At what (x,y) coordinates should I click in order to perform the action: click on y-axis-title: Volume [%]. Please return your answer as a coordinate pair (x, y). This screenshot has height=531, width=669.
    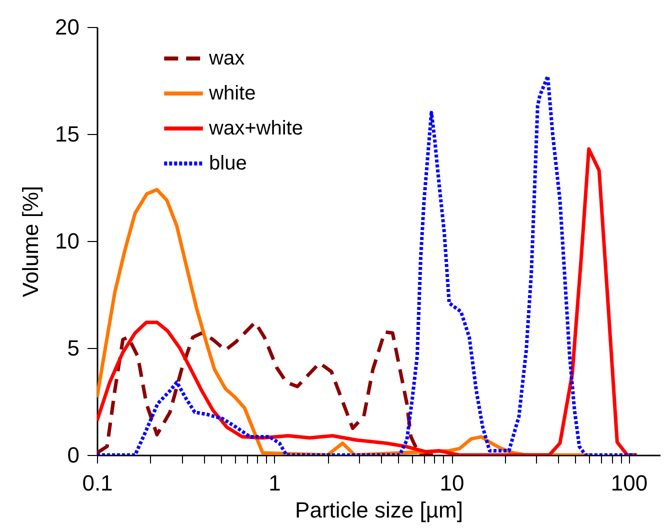
    Looking at the image, I should click on (31, 242).